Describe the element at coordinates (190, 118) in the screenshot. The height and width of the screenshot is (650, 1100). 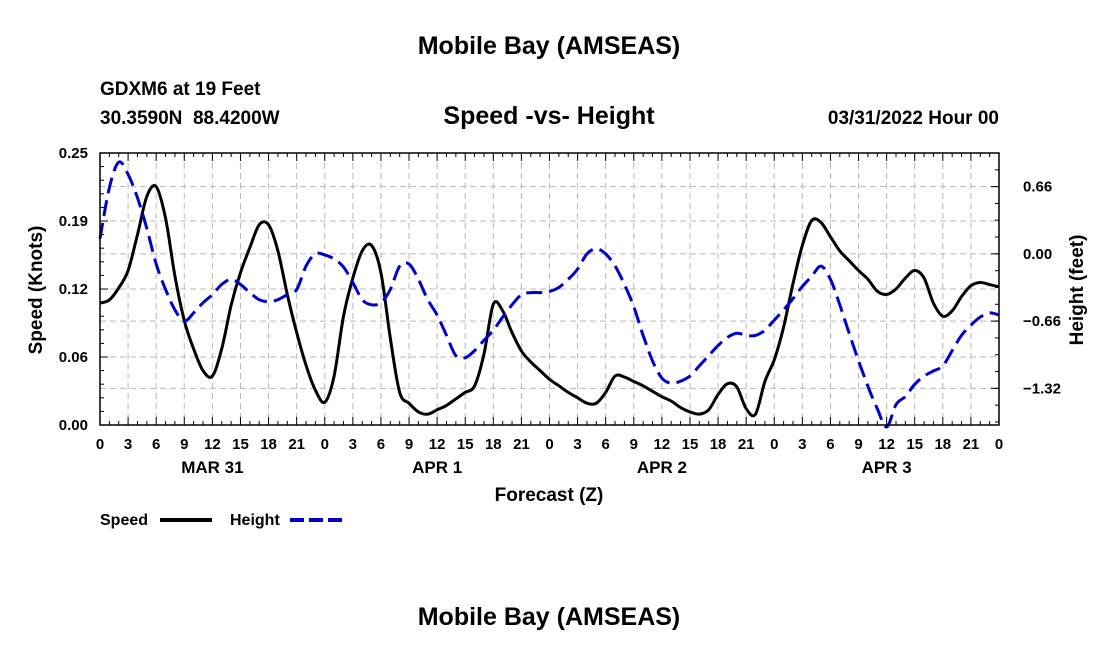
I see `location-label: 30.3590N 88.4200W` at that location.